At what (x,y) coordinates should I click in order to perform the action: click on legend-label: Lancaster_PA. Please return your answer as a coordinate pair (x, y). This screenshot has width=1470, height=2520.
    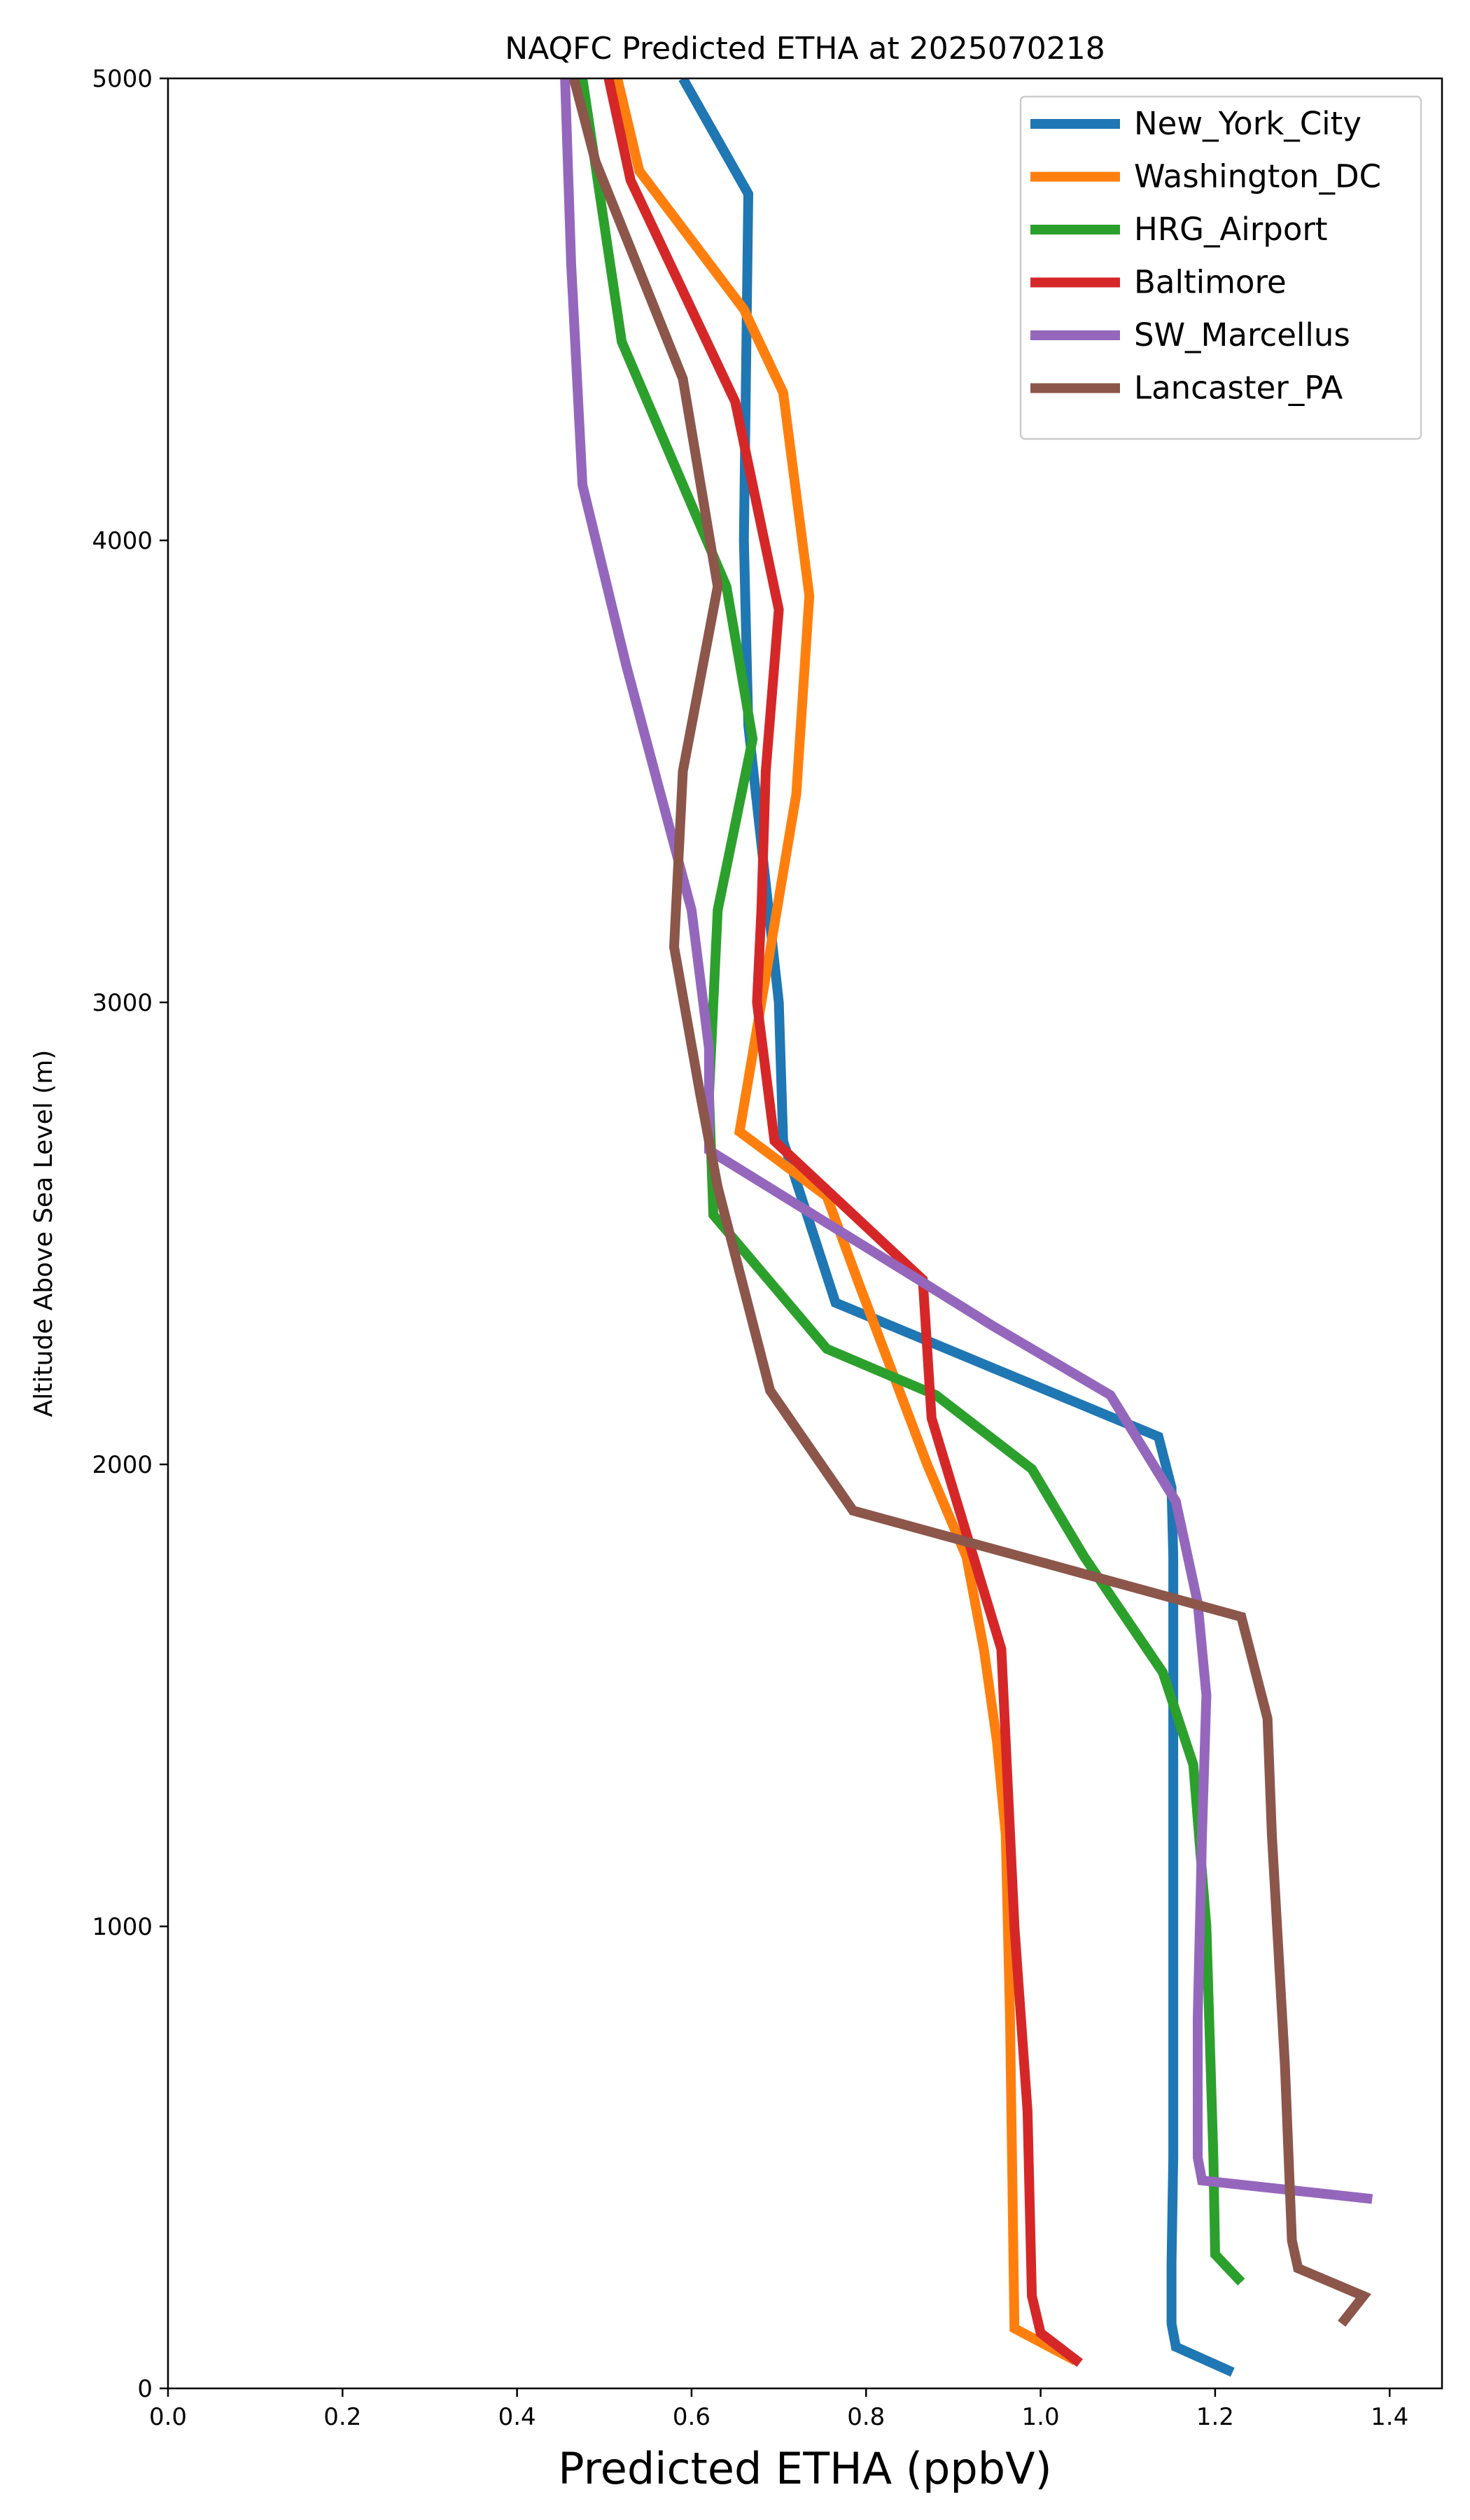
    Looking at the image, I should click on (1238, 388).